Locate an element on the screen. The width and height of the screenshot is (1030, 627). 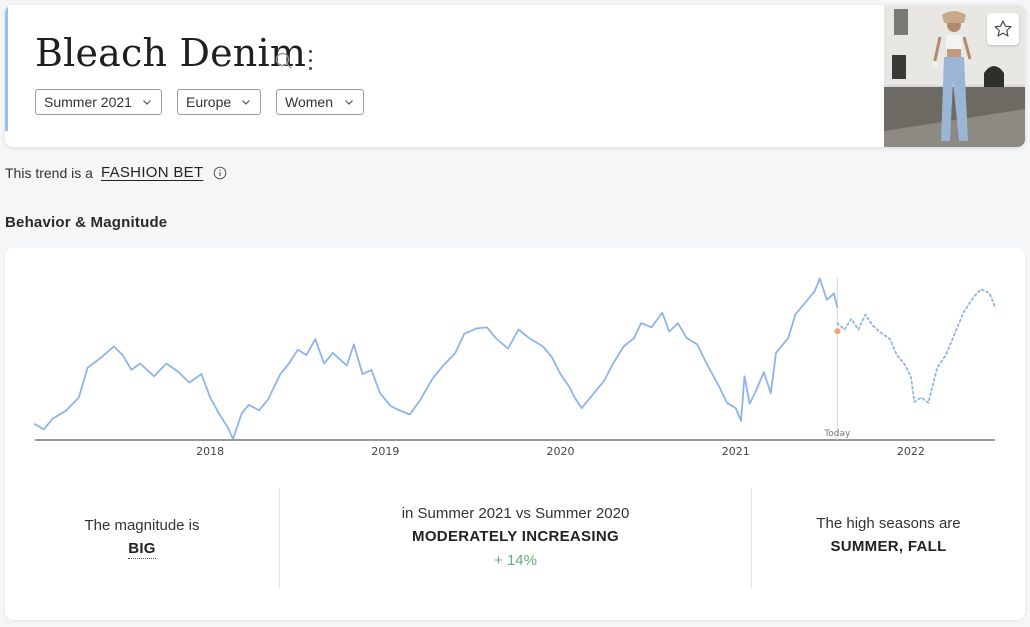
season-select: Summer 2021 is located at coordinates (98, 102).